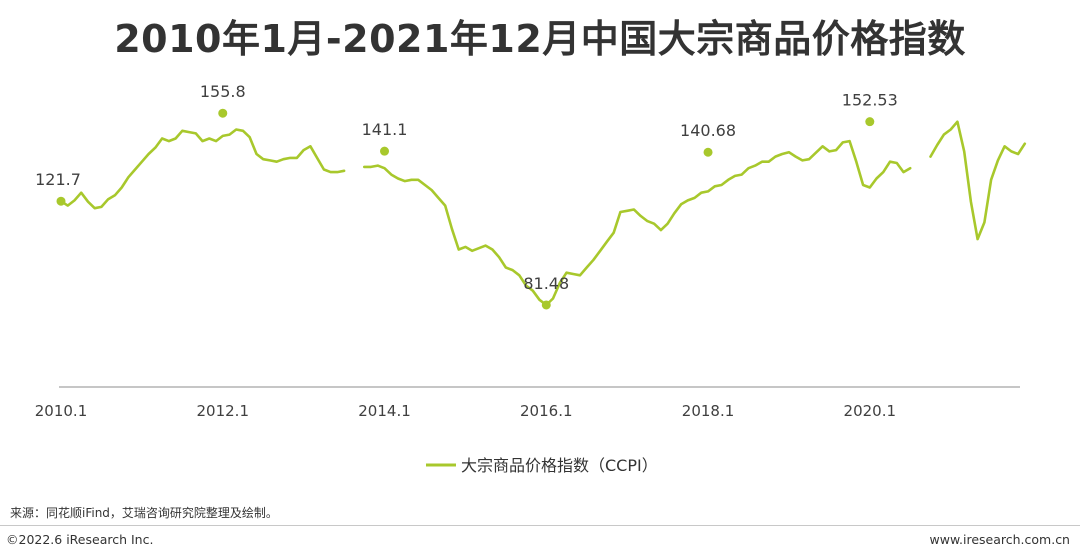 This screenshot has width=1080, height=556. What do you see at coordinates (546, 283) in the screenshot?
I see `annotation-label: 81.48` at bounding box center [546, 283].